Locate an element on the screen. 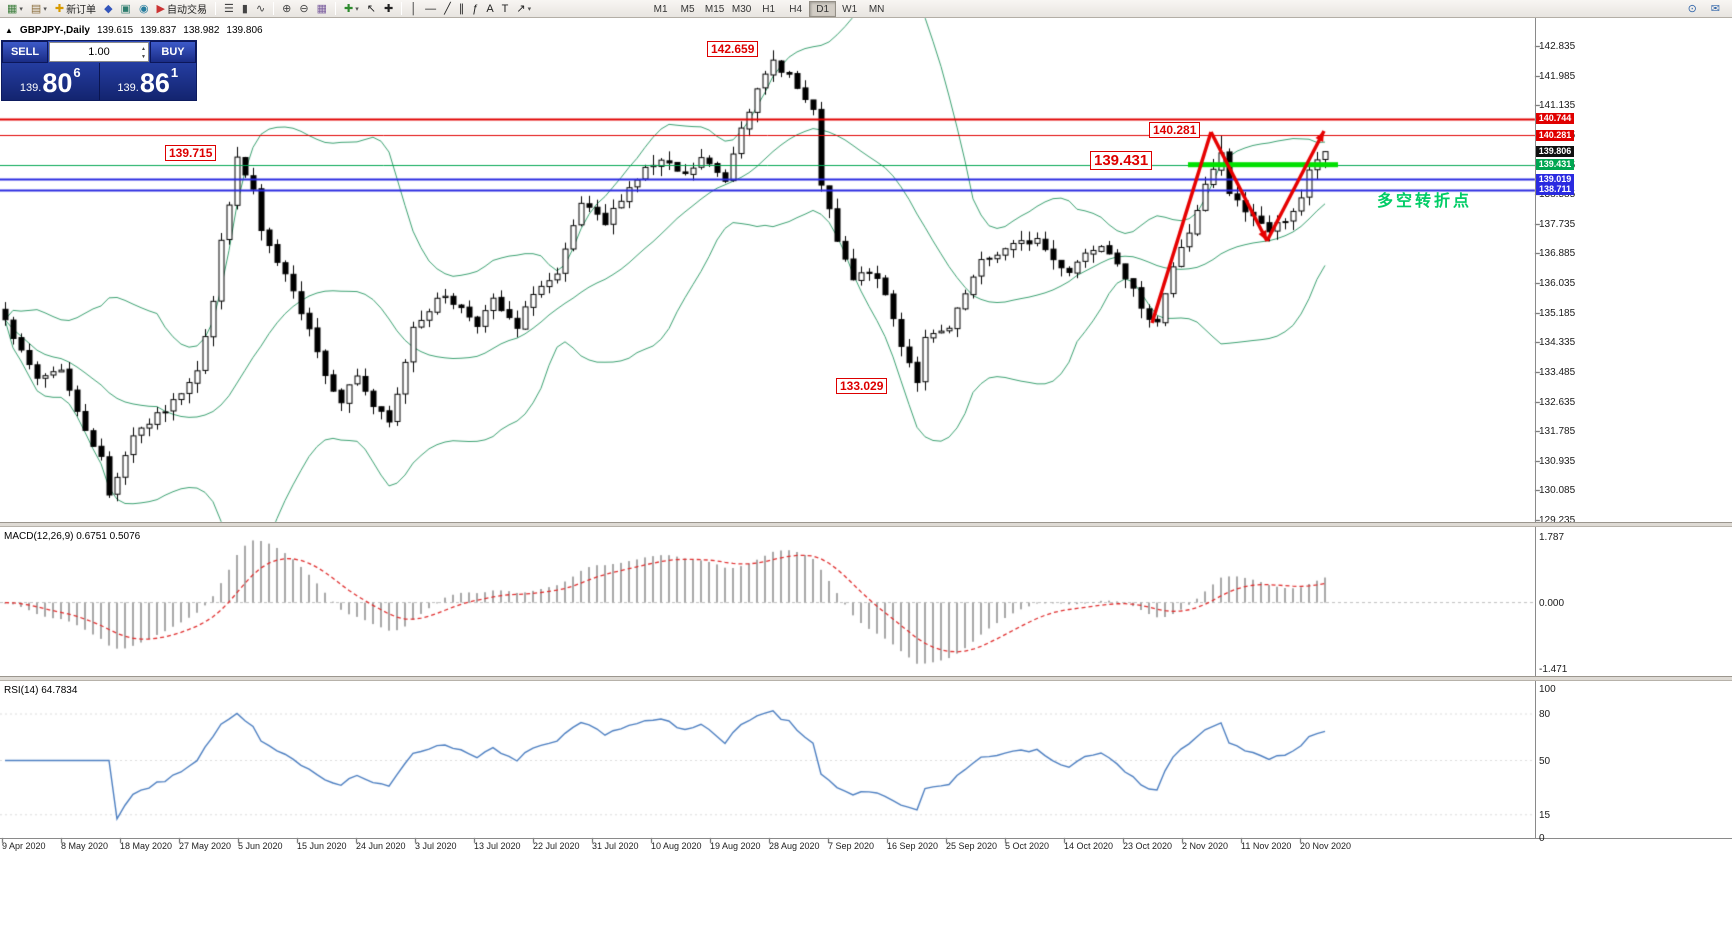  toolbar-separator is located at coordinates (336, 8).